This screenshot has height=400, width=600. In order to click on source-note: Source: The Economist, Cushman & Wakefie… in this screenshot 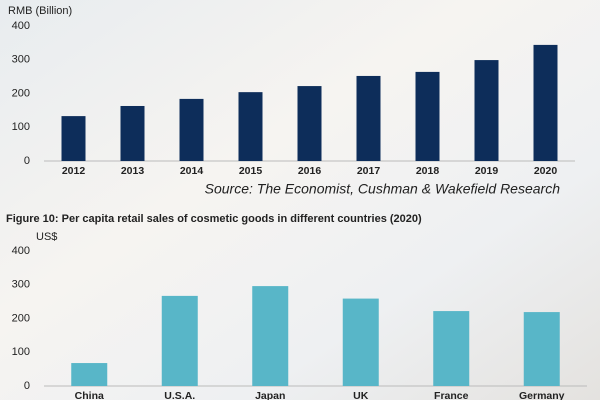, I will do `click(383, 189)`.